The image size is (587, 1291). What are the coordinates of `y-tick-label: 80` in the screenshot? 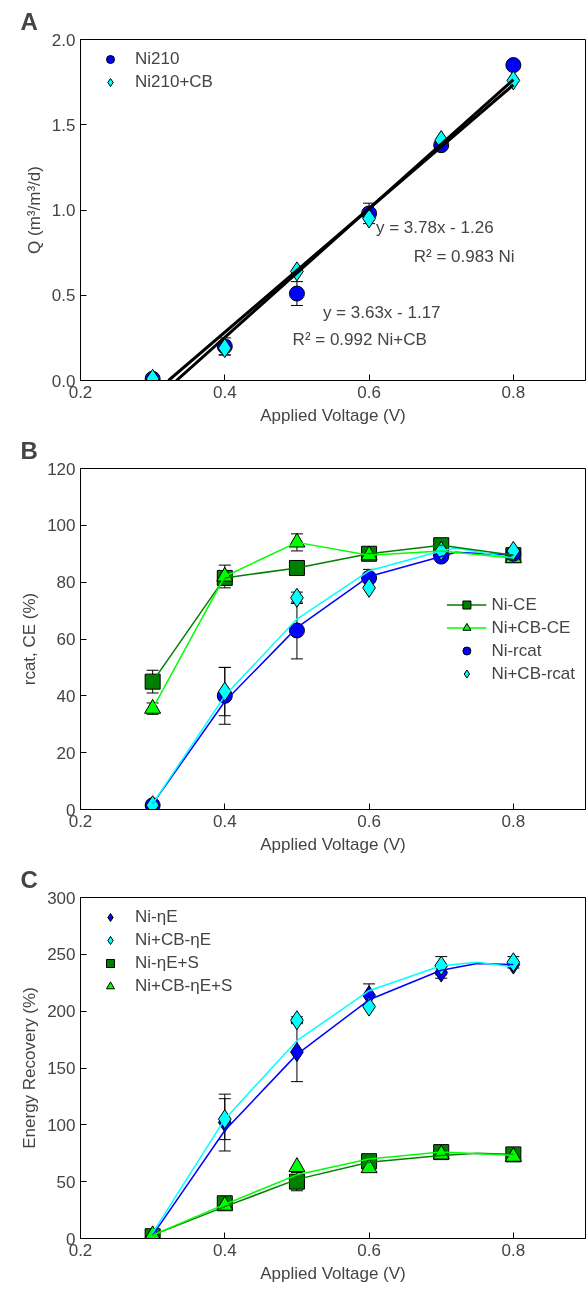 It's located at (66, 583).